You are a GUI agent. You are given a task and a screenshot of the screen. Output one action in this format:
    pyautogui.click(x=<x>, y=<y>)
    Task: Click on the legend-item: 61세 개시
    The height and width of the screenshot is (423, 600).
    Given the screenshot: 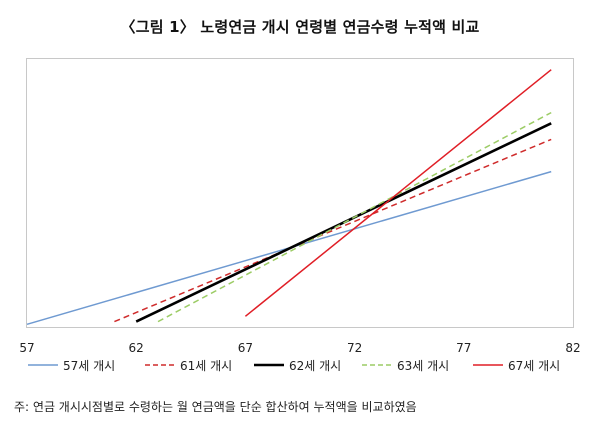 What is the action you would take?
    pyautogui.click(x=188, y=365)
    